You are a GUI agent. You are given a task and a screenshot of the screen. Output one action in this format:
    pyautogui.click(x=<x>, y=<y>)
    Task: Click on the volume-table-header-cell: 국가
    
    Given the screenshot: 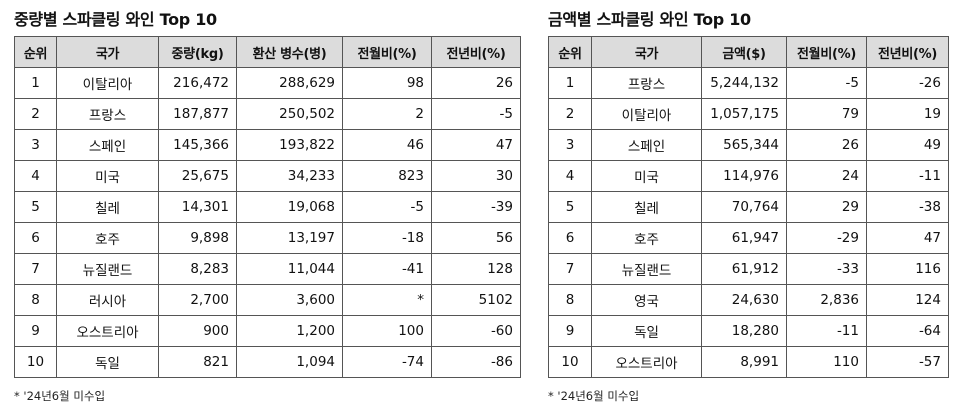 What is the action you would take?
    pyautogui.click(x=107, y=52)
    